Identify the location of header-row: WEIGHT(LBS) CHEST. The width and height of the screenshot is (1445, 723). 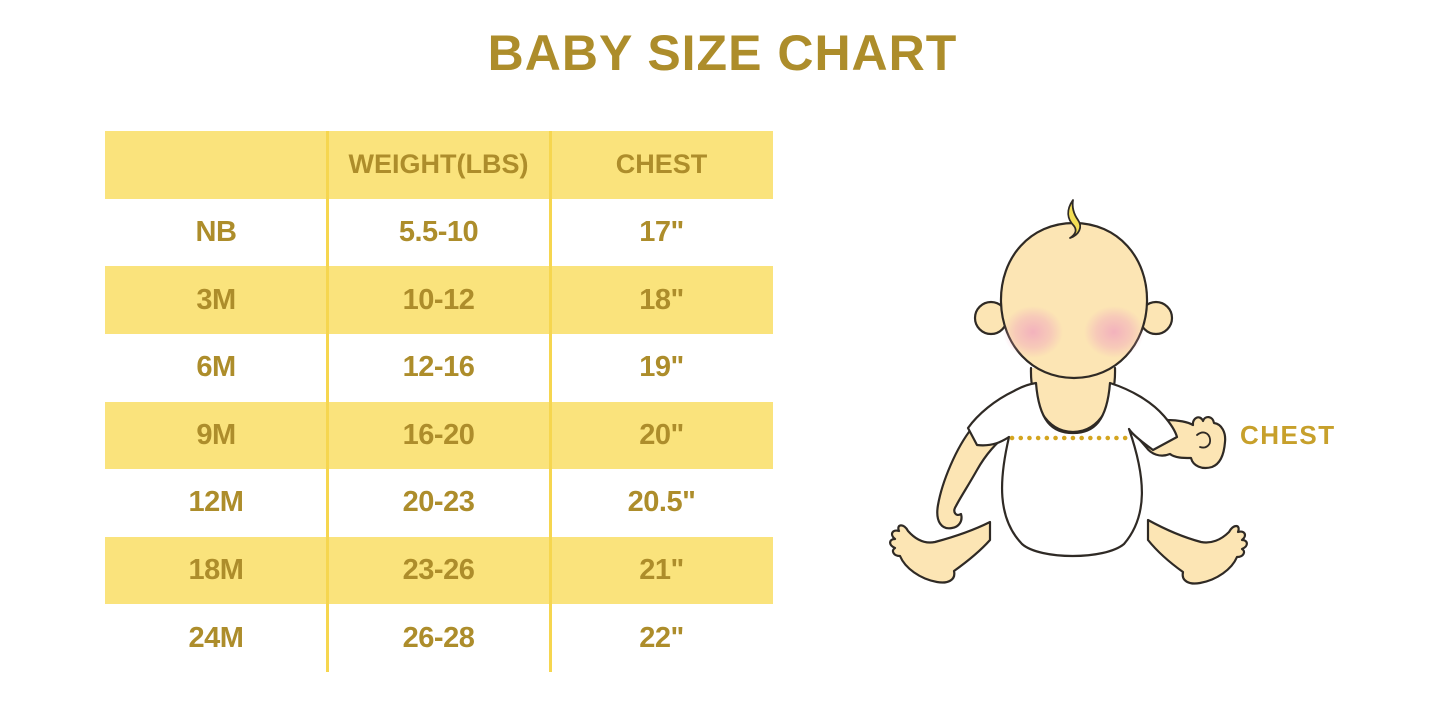
(439, 165).